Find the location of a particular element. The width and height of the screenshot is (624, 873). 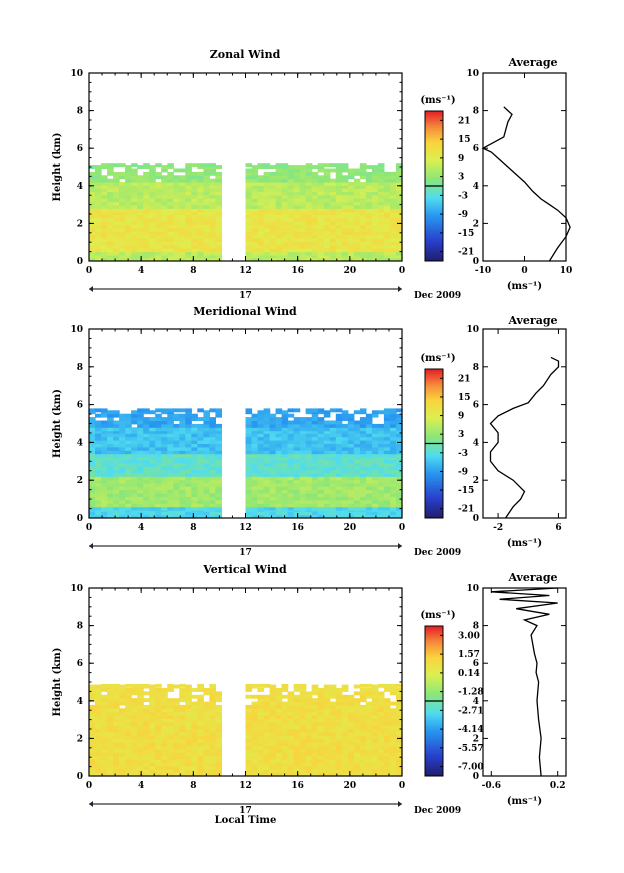

average-x-label: (ms⁻¹) is located at coordinates (524, 801).